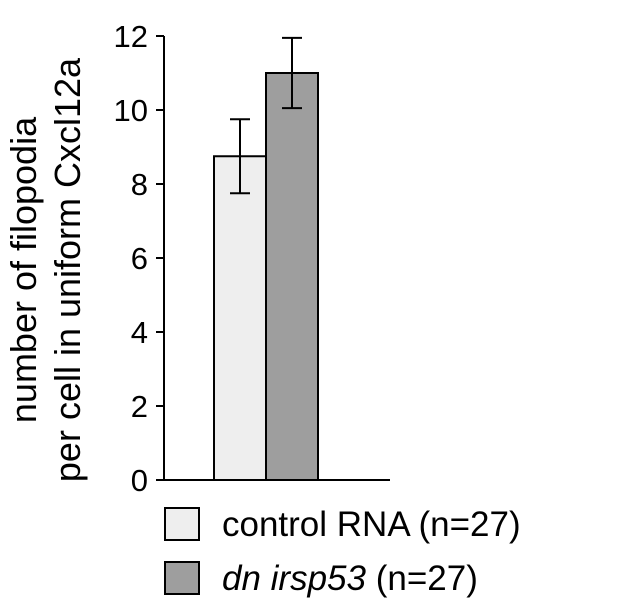  What do you see at coordinates (266, 115) in the screenshot?
I see `error-bars` at bounding box center [266, 115].